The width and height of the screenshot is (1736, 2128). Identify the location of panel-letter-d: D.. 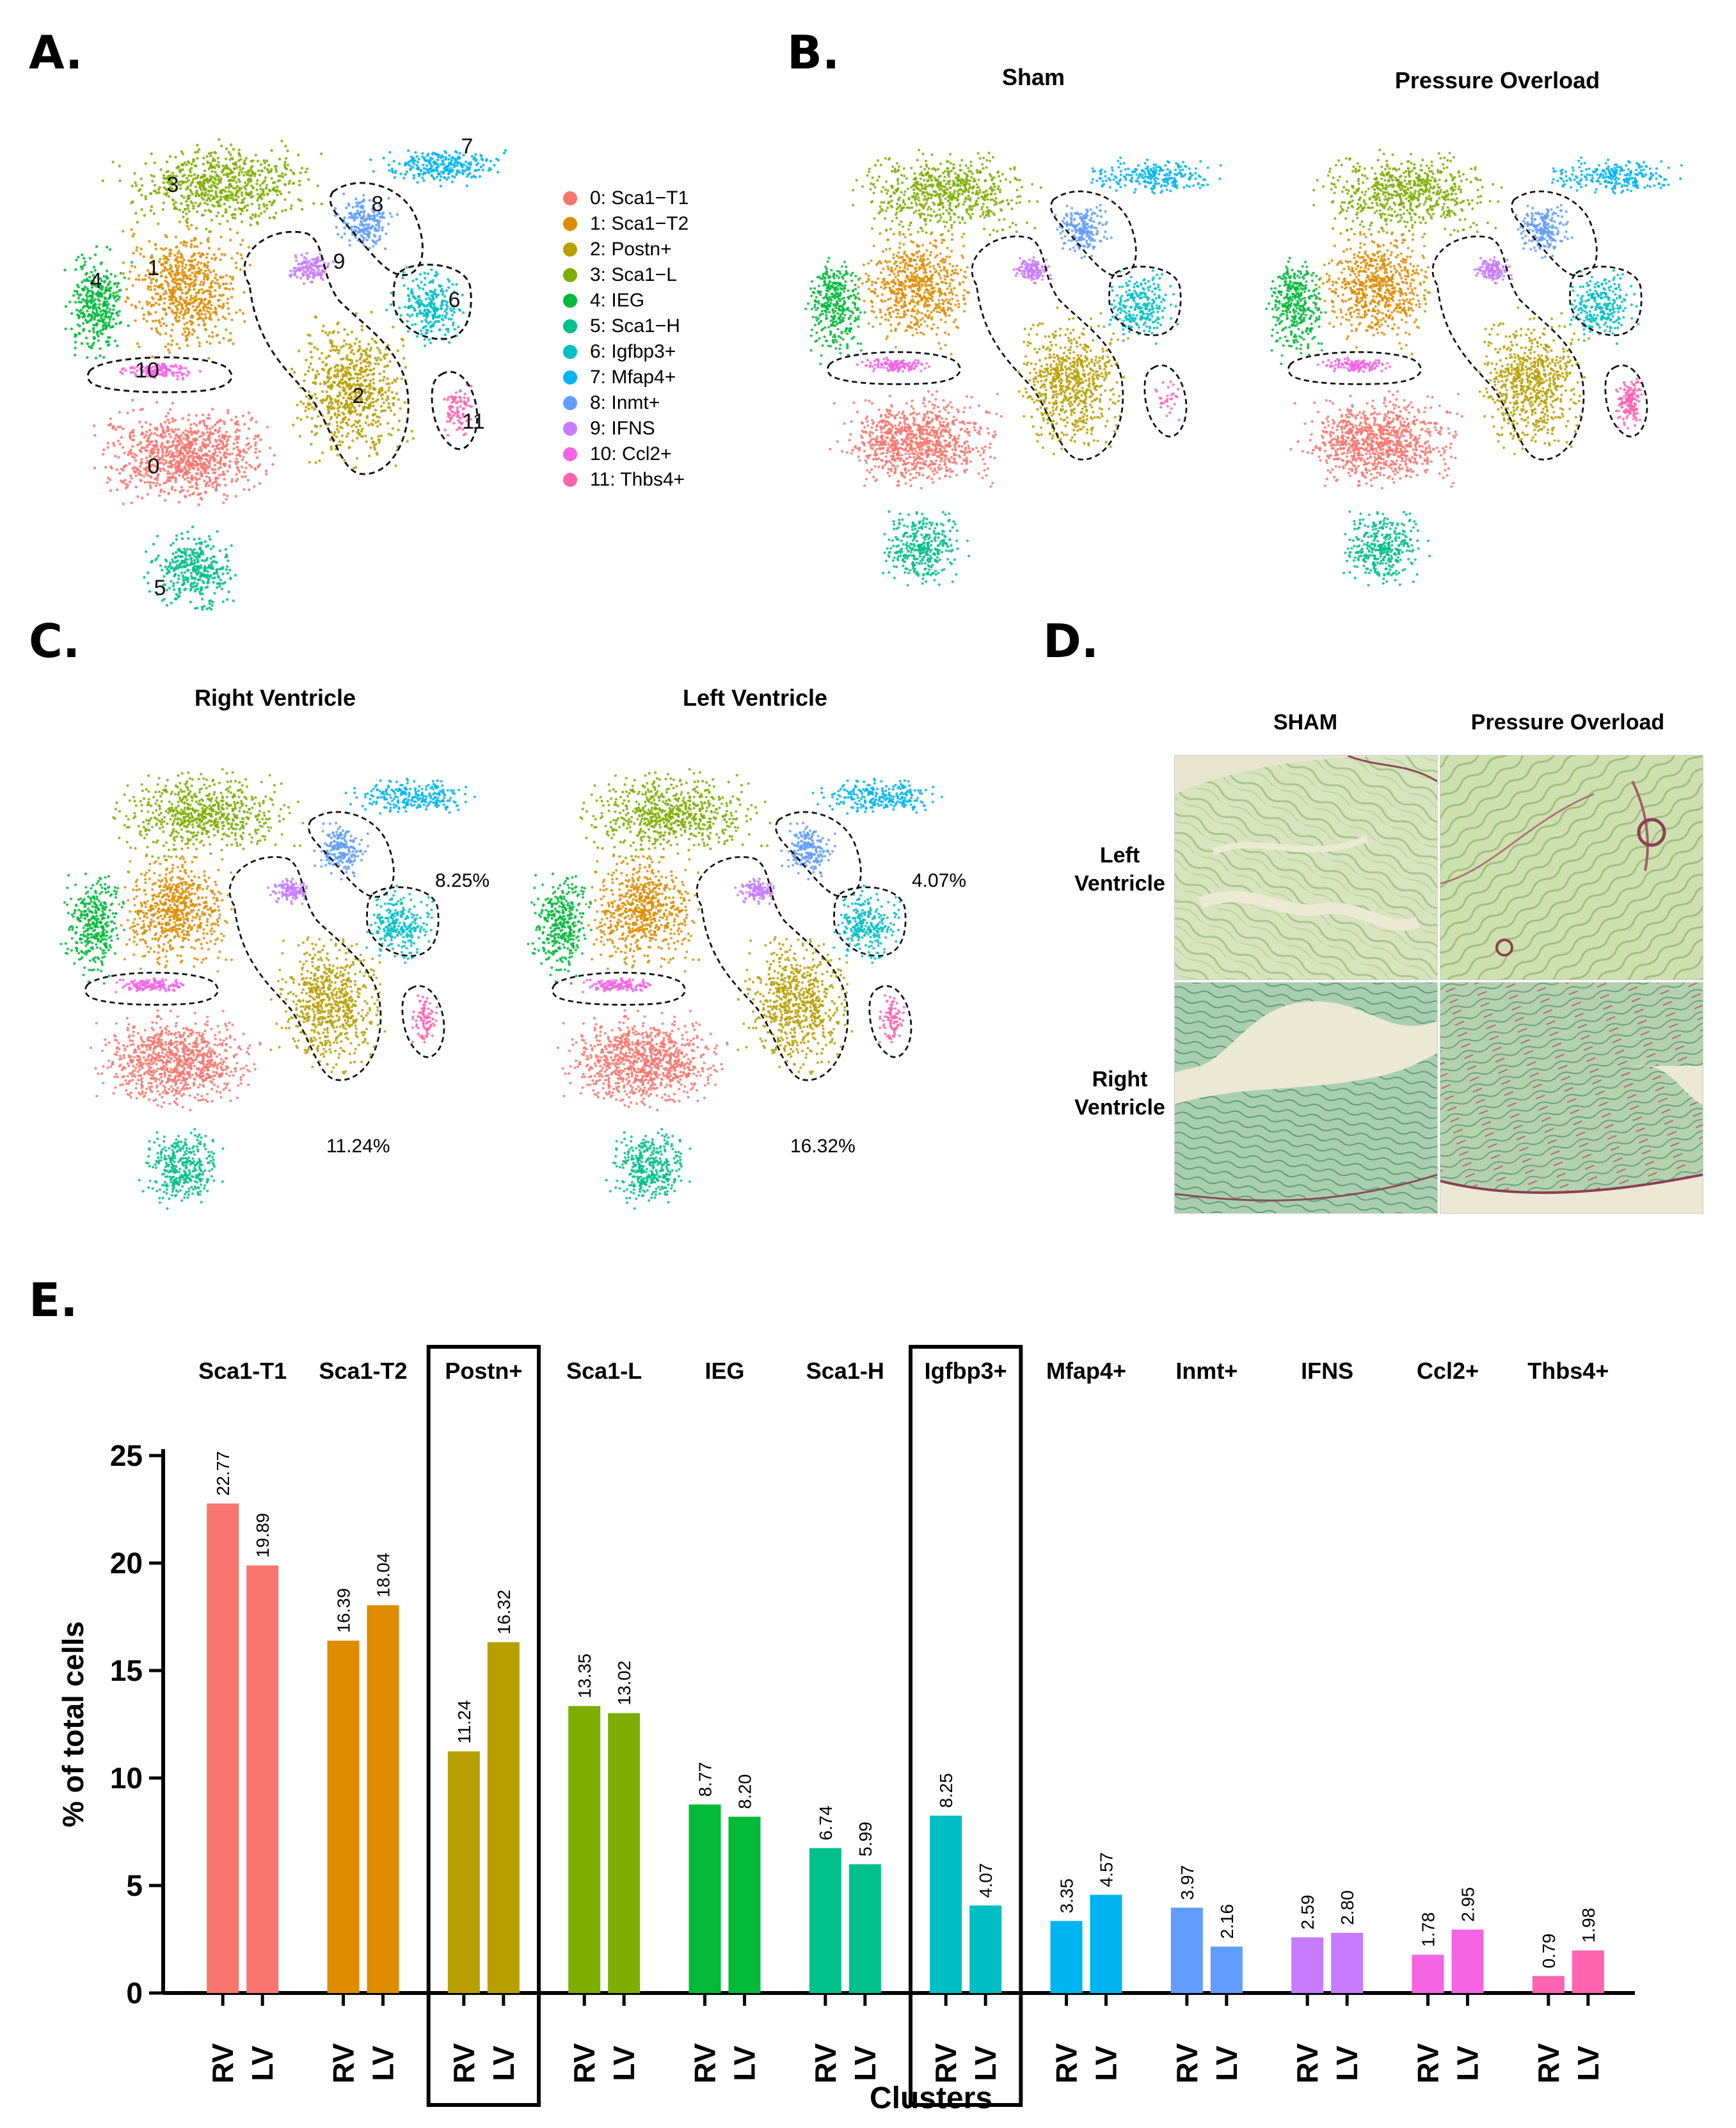
(1071, 641).